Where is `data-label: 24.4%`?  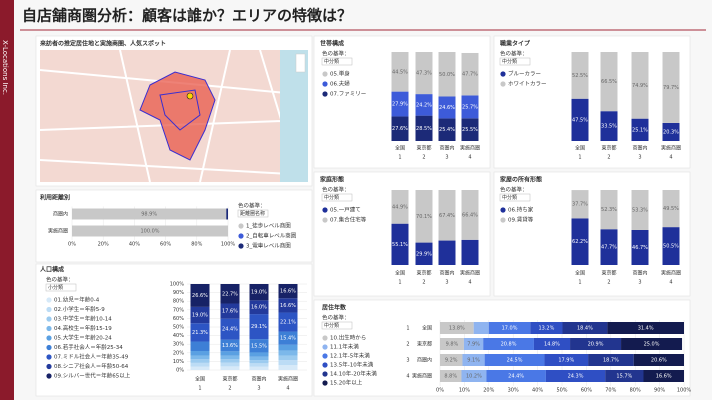 data-label: 24.4% is located at coordinates (516, 377).